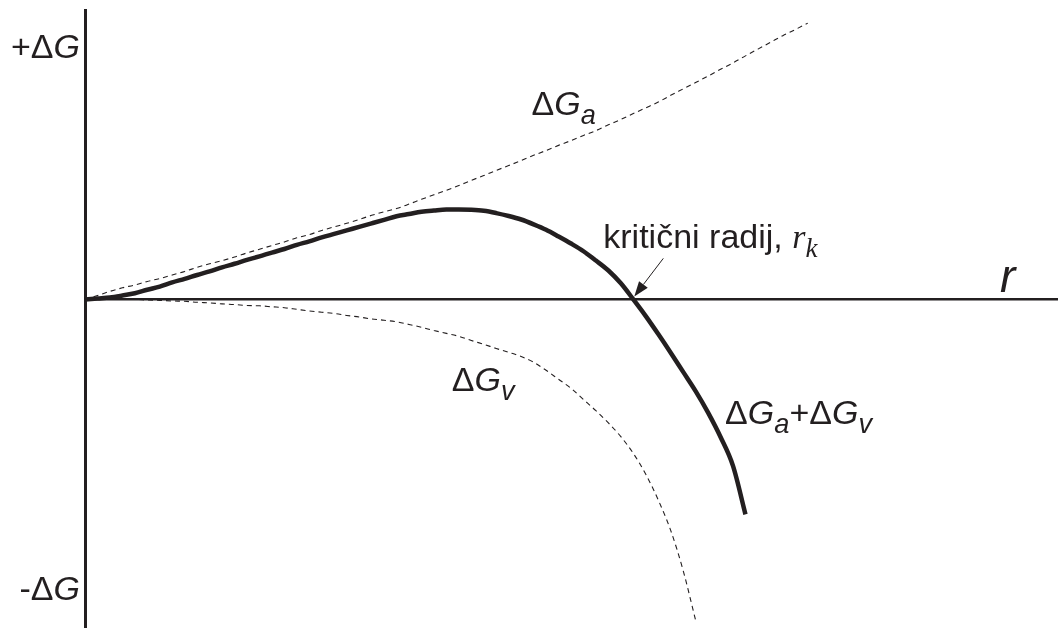 The width and height of the screenshot is (1060, 628). Describe the element at coordinates (710, 240) in the screenshot. I see `annotation: kritični radij, r$_{k}$` at that location.